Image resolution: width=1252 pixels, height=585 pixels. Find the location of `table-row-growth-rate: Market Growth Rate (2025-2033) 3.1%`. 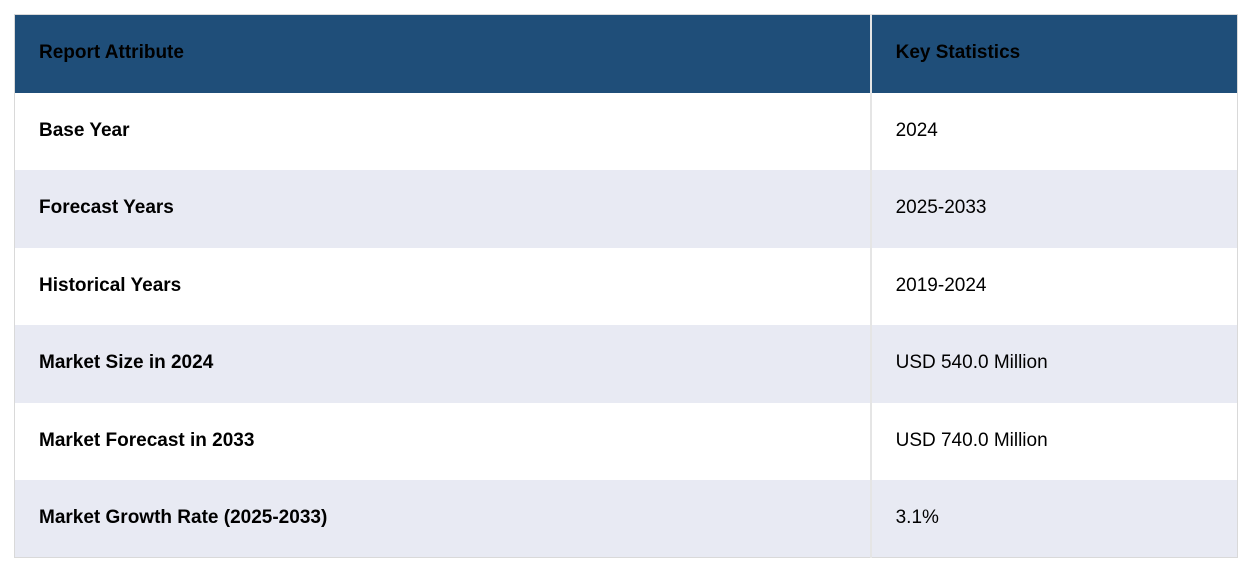

table-row-growth-rate: Market Growth Rate (2025-2033) 3.1% is located at coordinates (626, 519).